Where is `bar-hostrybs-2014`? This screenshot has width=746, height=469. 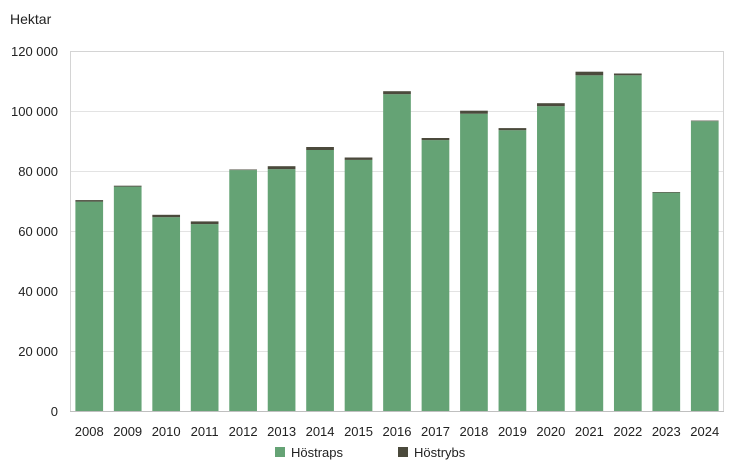 bar-hostrybs-2014 is located at coordinates (320, 148).